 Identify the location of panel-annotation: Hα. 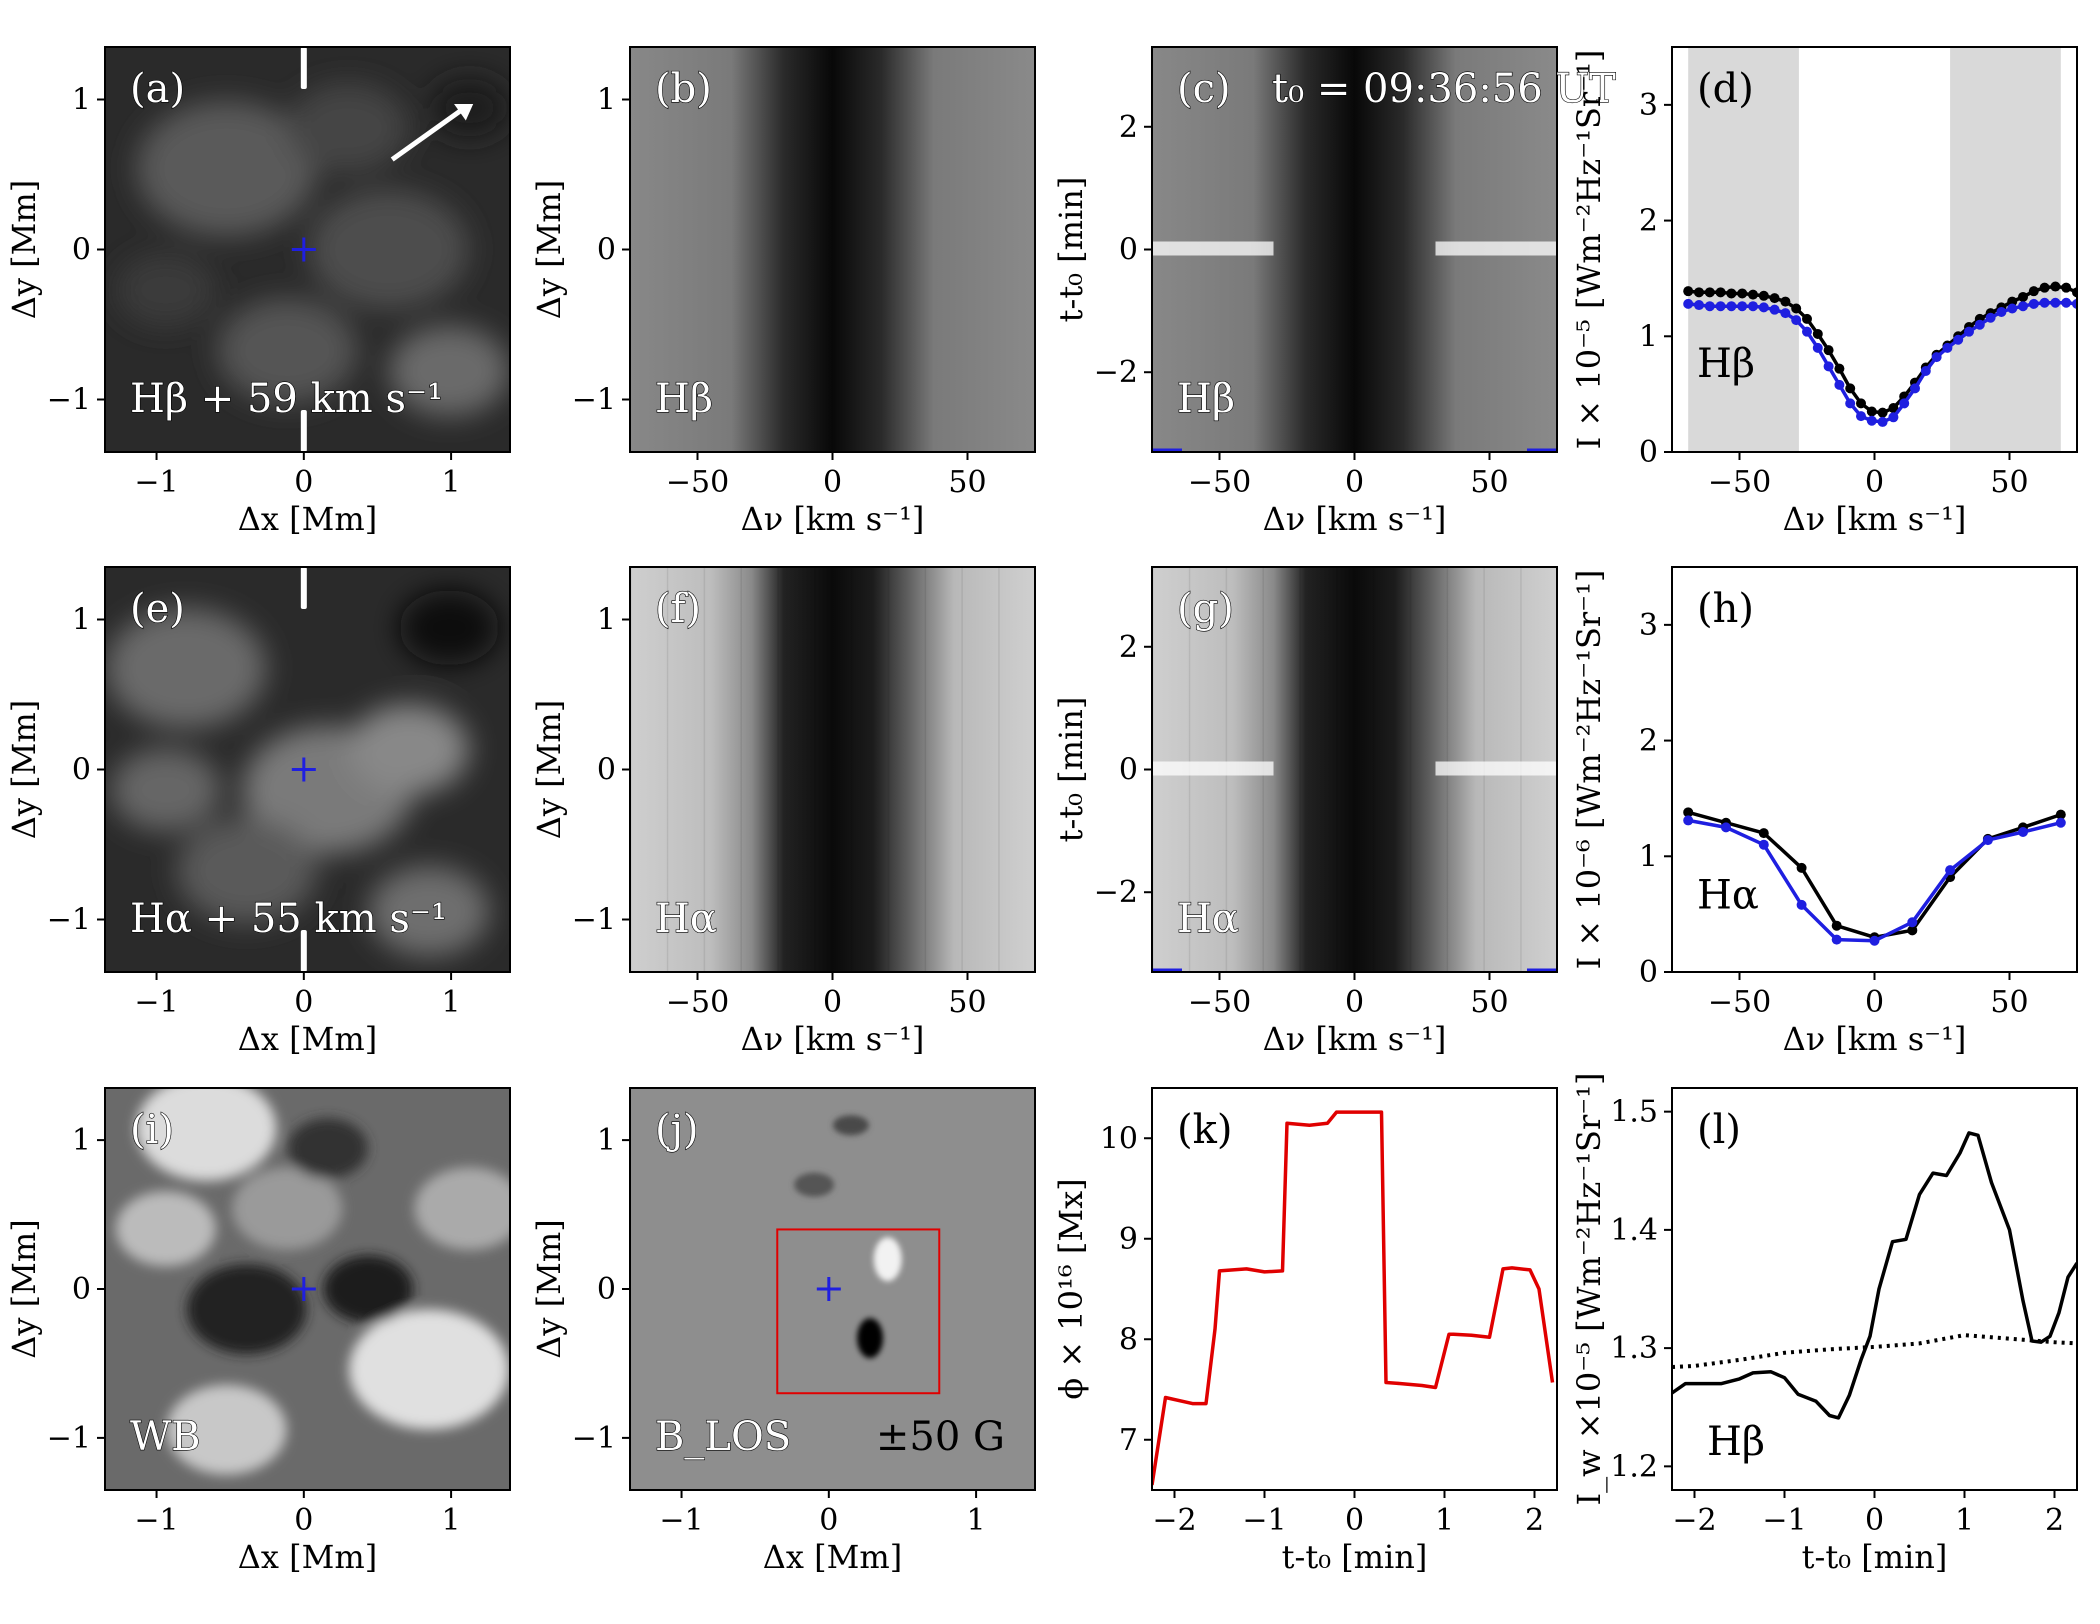
(686, 919).